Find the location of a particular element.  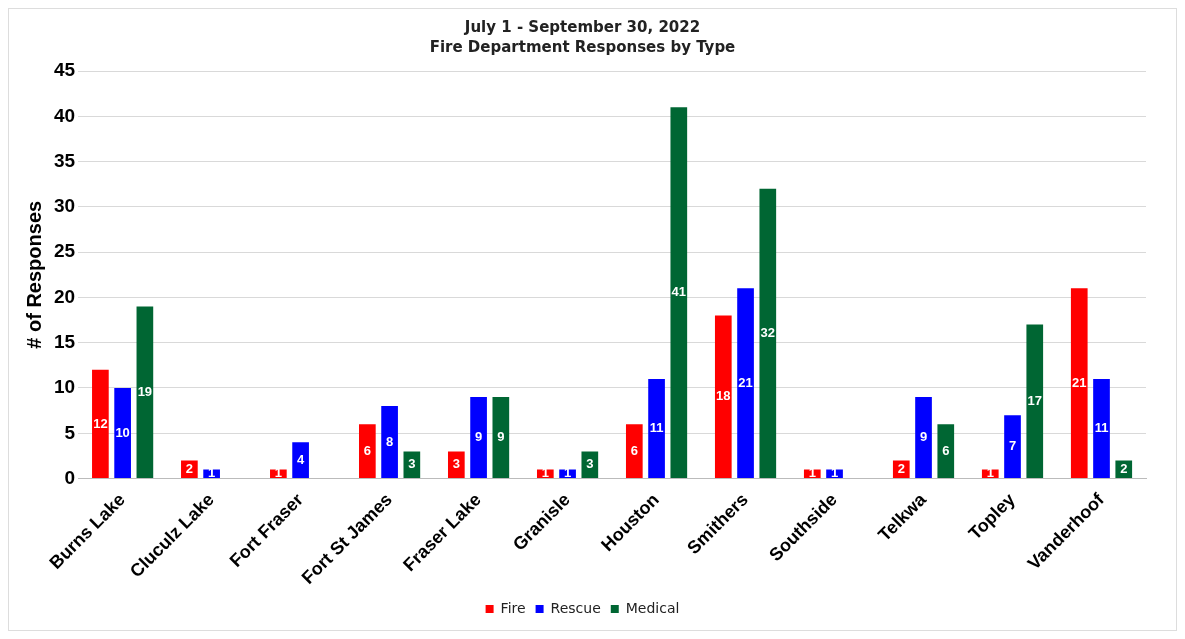

data-label: 41 is located at coordinates (679, 292).